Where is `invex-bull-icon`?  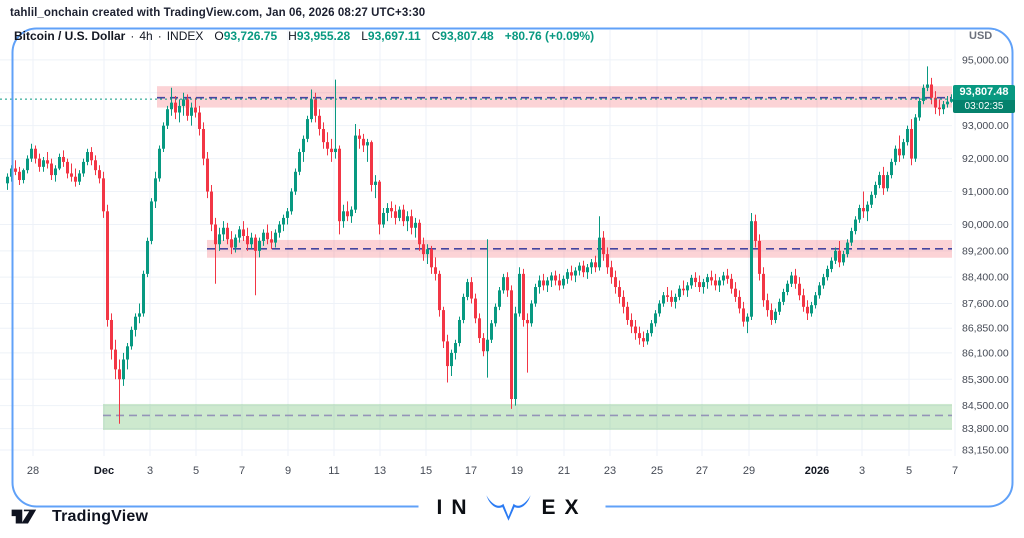 invex-bull-icon is located at coordinates (508, 508).